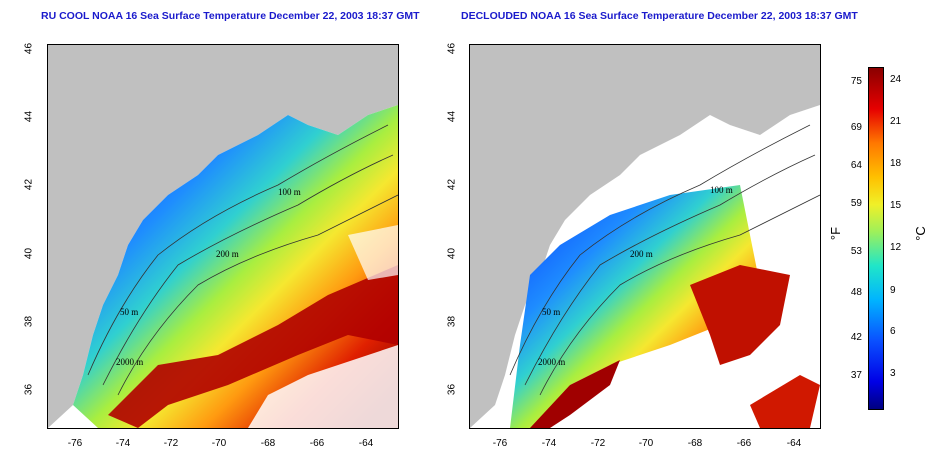  What do you see at coordinates (785, 401) in the screenshot?
I see `warm-patch` at bounding box center [785, 401].